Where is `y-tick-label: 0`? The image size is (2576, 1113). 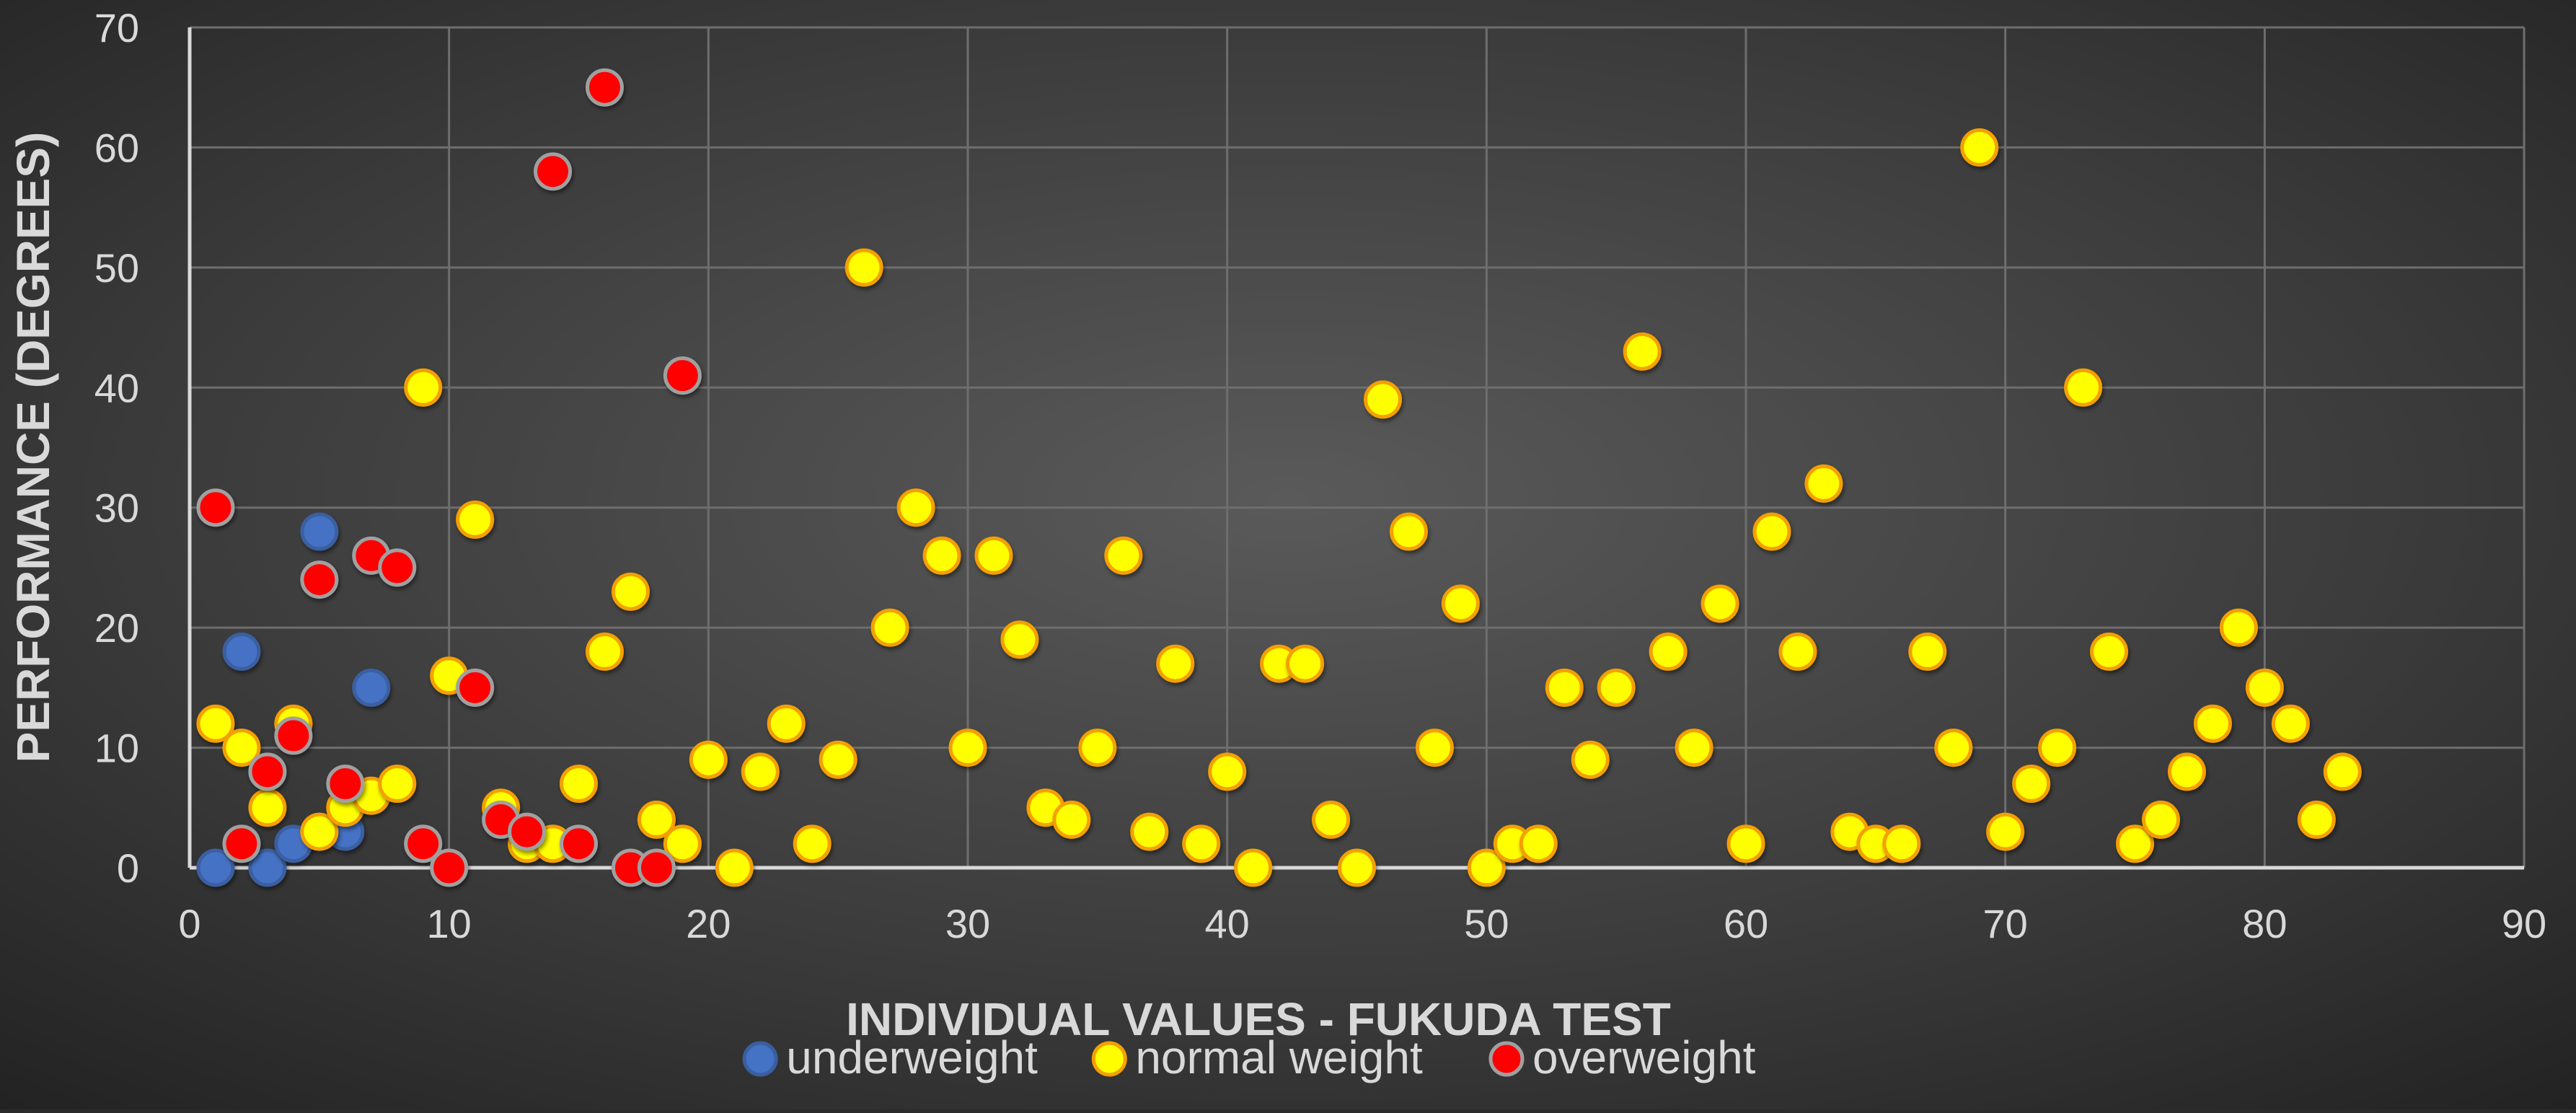 y-tick-label: 0 is located at coordinates (128, 868).